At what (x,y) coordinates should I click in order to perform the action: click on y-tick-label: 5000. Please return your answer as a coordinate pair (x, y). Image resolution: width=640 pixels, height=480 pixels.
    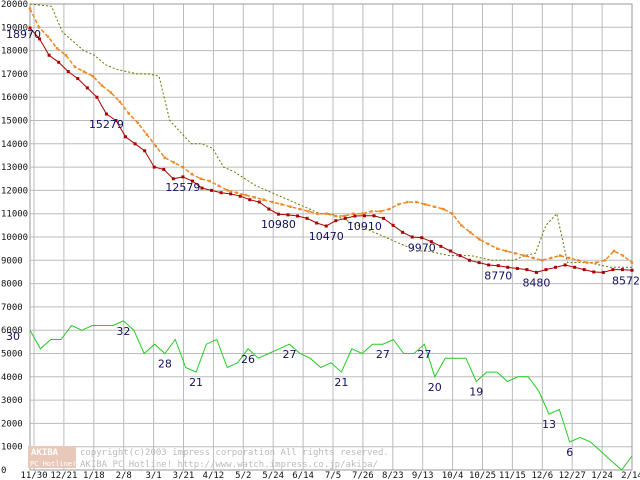
    Looking at the image, I should click on (12, 355).